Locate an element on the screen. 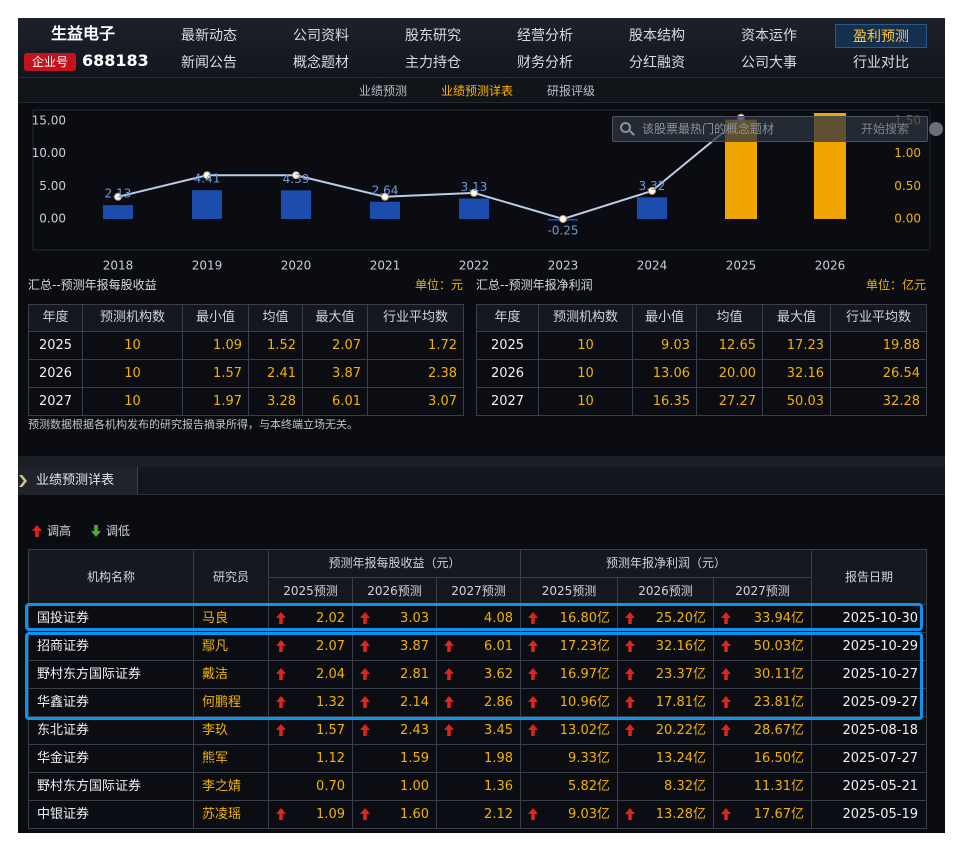 This screenshot has width=963, height=852. header-date: 报告日期 is located at coordinates (869, 577).